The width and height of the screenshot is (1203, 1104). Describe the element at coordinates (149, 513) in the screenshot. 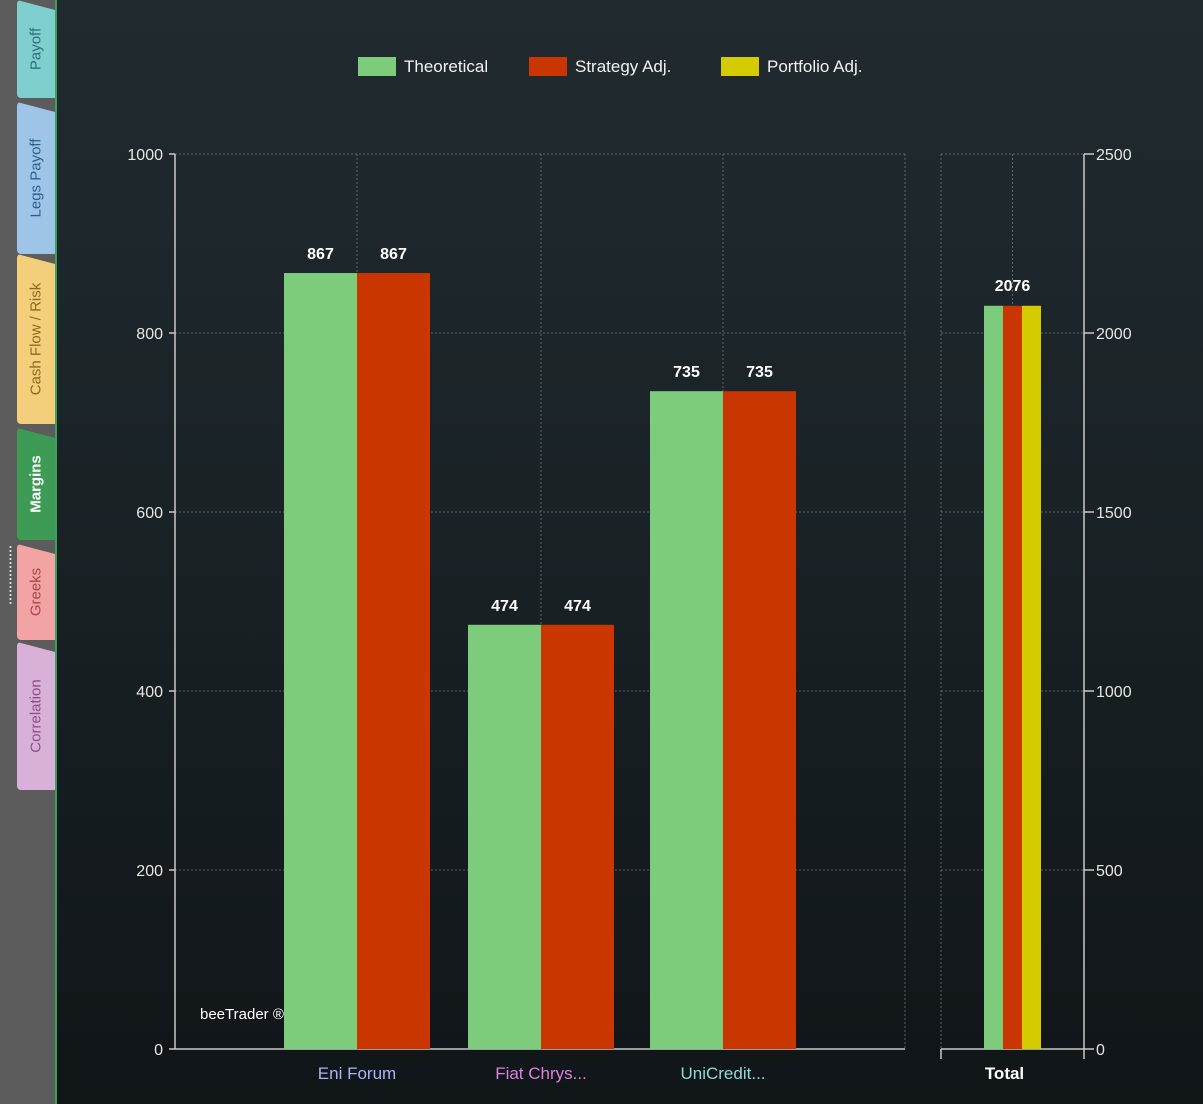

I see `left-axis-tick-label: 600` at that location.